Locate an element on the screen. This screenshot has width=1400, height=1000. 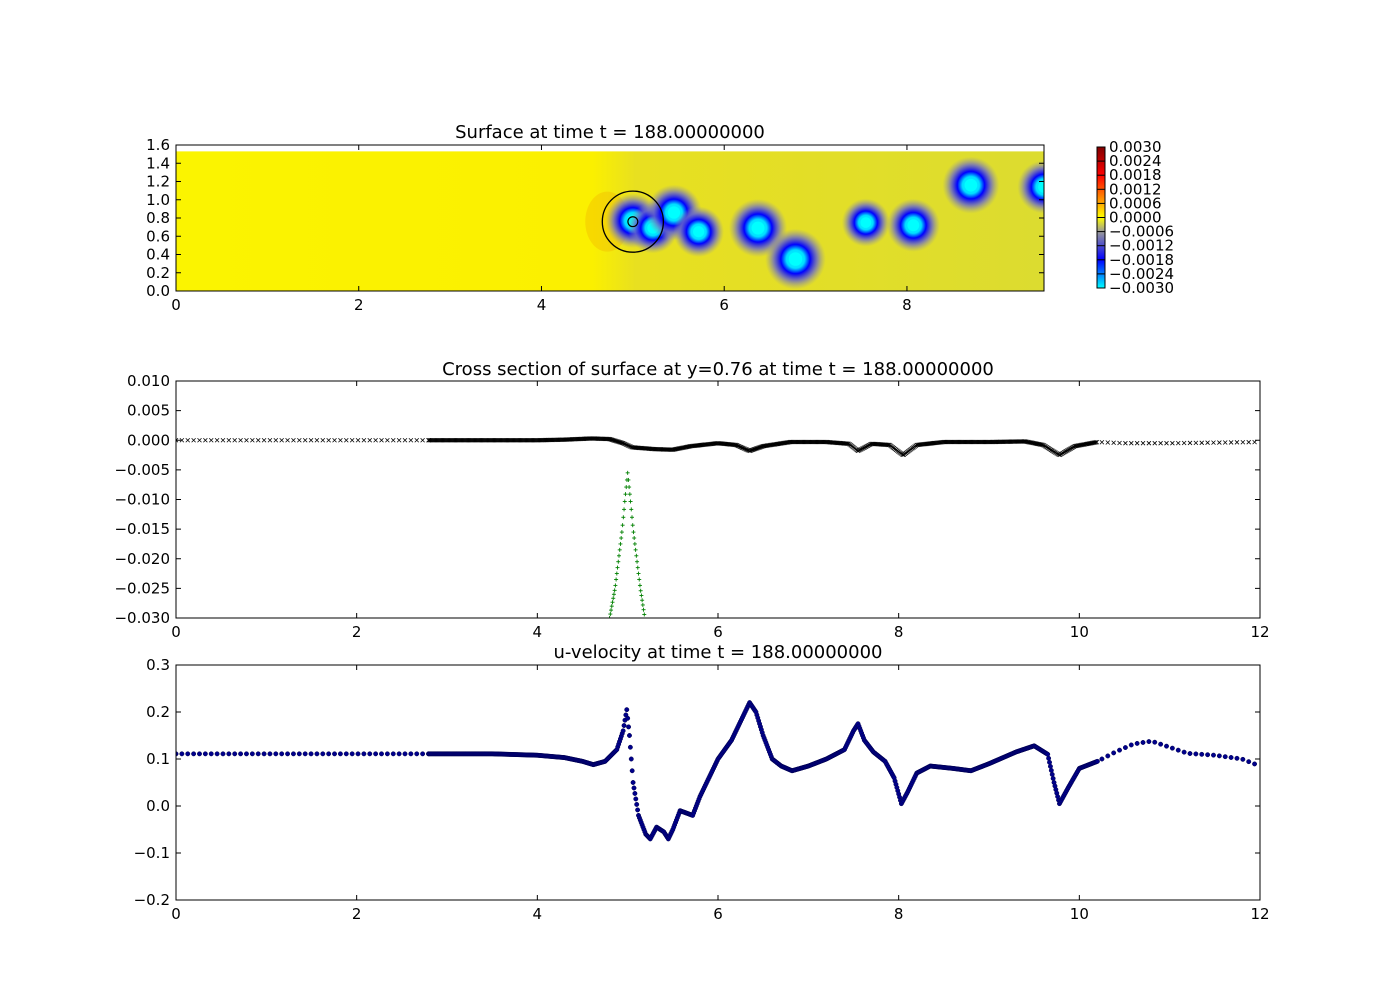
cylinder-circle is located at coordinates (633, 221).